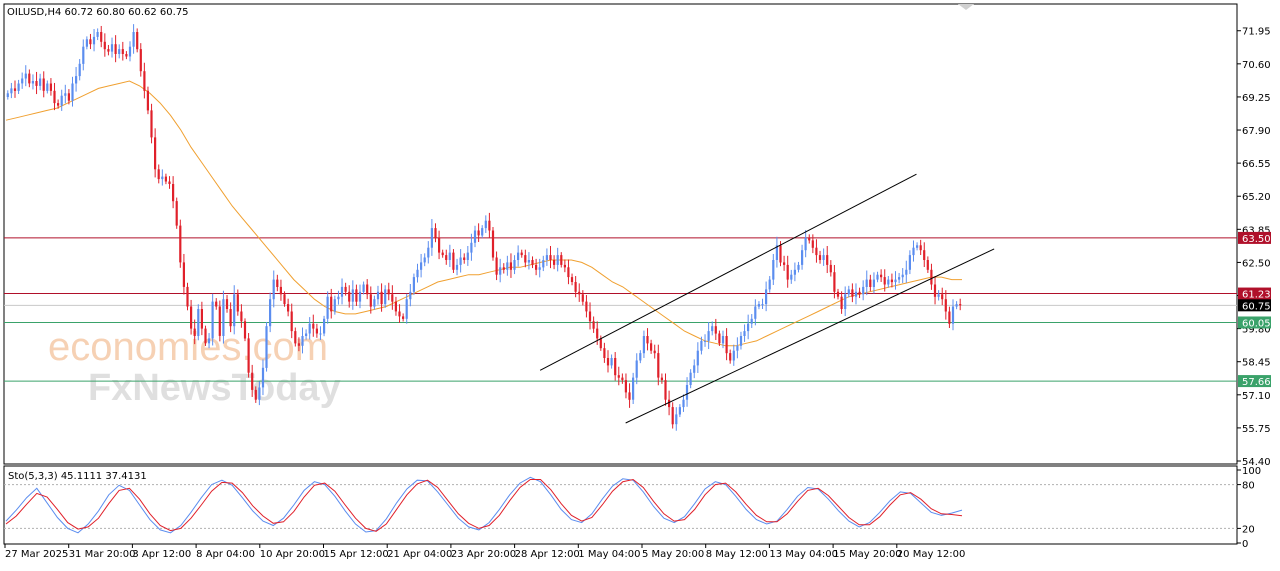 The height and width of the screenshot is (571, 1280). I want to click on stochastic-panel, so click(620, 505).